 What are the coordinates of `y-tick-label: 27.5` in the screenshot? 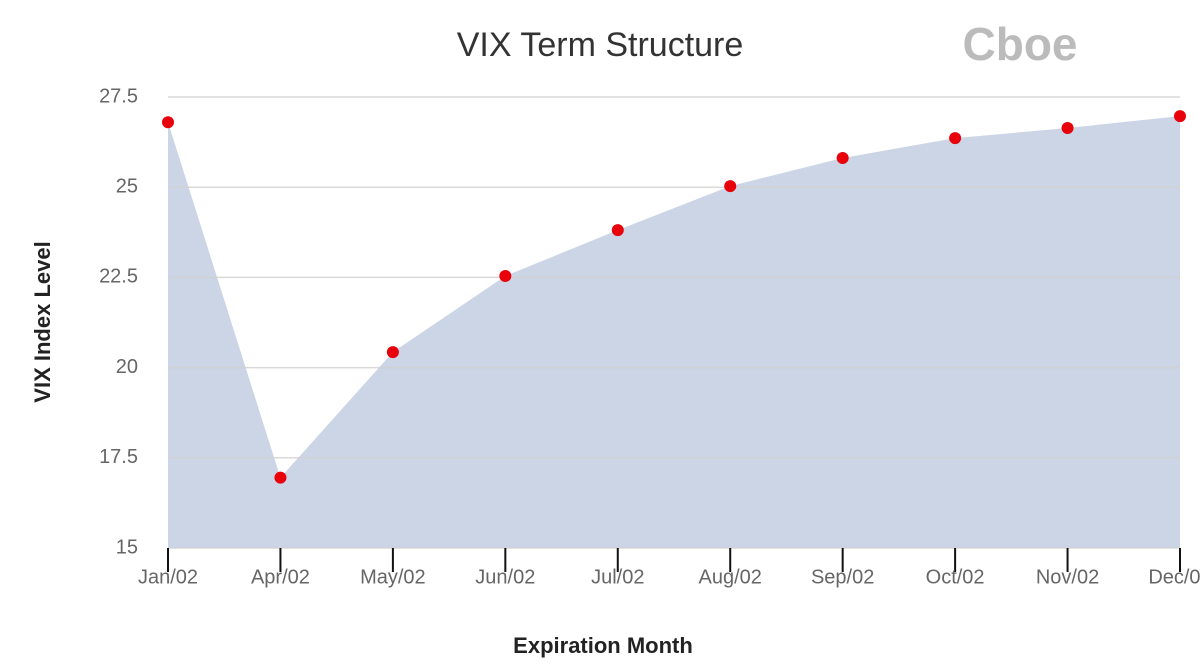 It's located at (118, 96).